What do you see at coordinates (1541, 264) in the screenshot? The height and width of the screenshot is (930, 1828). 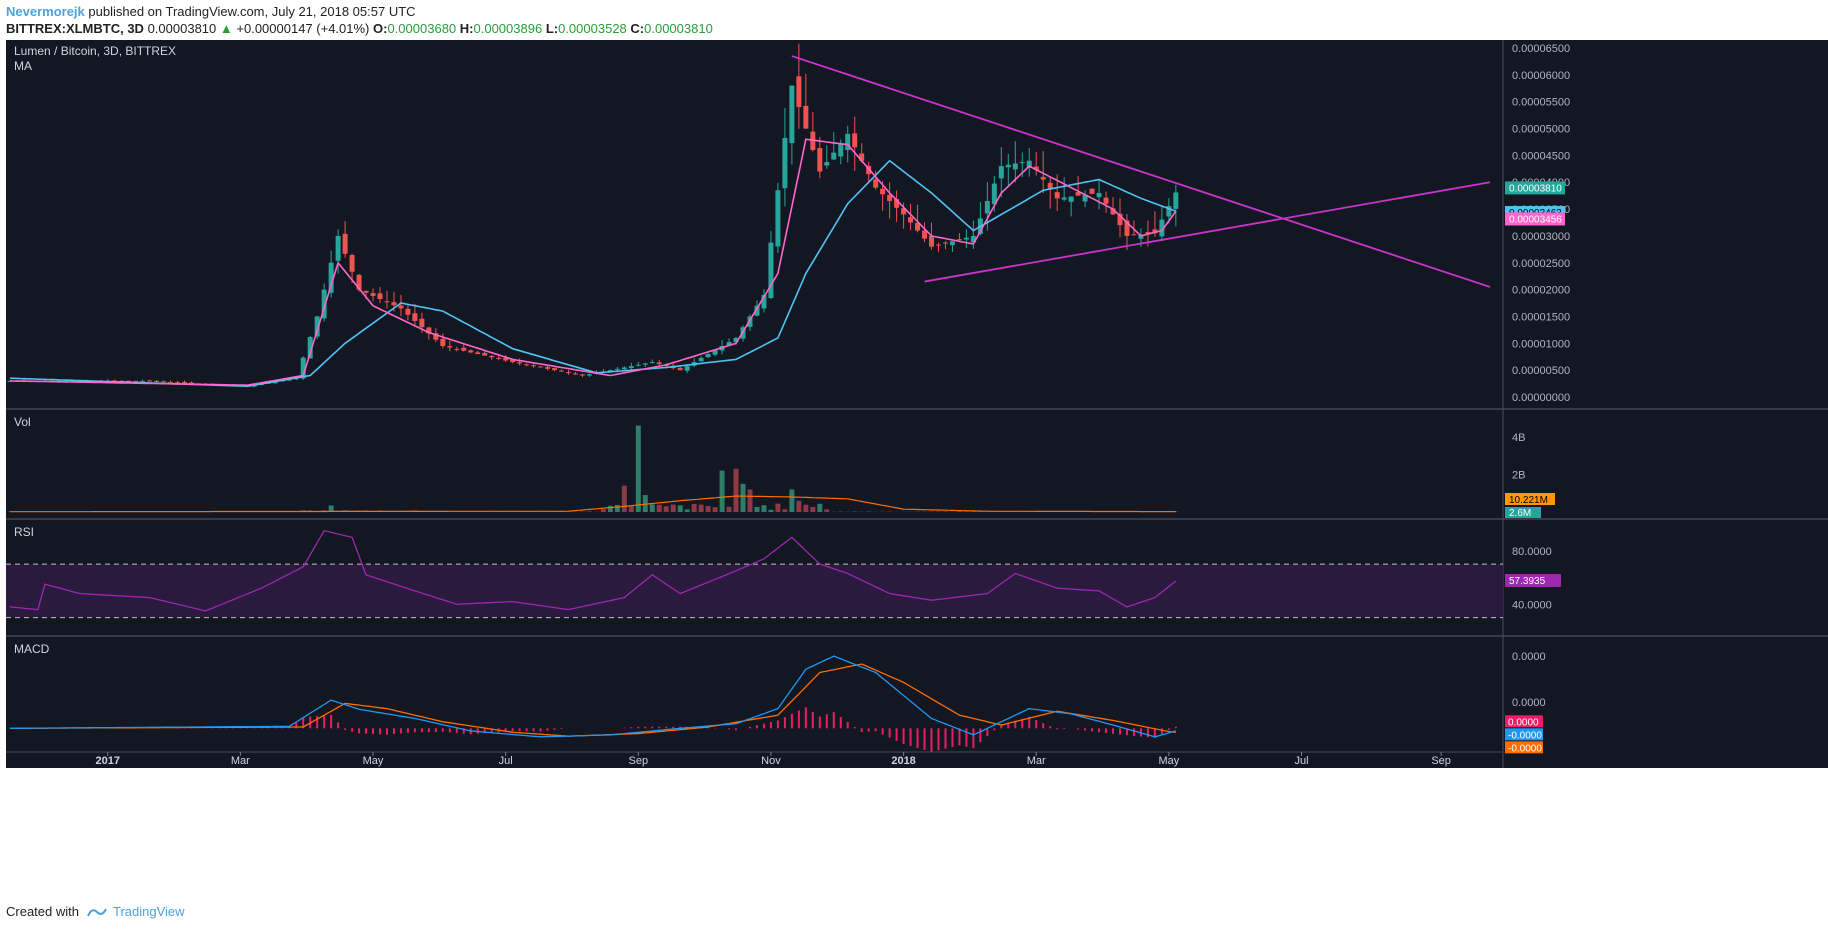 I see `price-axis-tick: 0.00002500` at bounding box center [1541, 264].